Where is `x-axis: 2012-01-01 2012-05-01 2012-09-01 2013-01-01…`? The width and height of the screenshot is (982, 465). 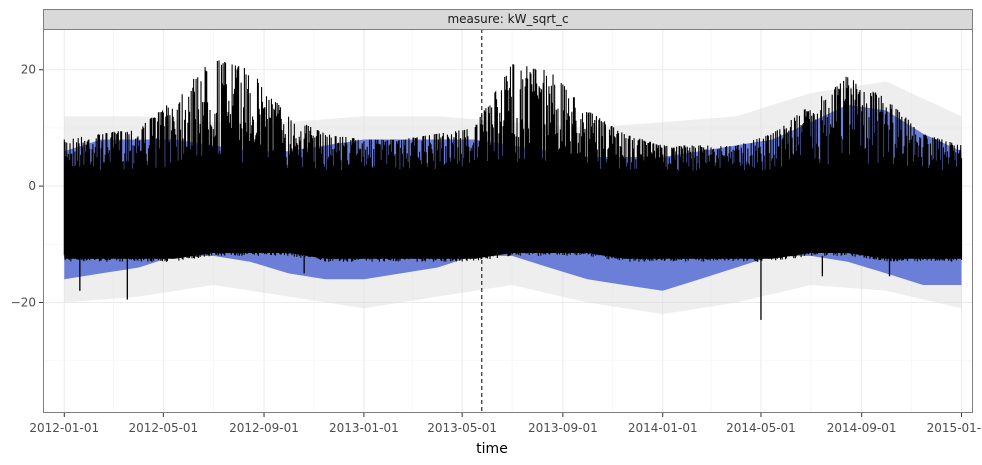 x-axis: 2012-01-01 2012-05-01 2012-09-01 2013-01-01… is located at coordinates (505, 424).